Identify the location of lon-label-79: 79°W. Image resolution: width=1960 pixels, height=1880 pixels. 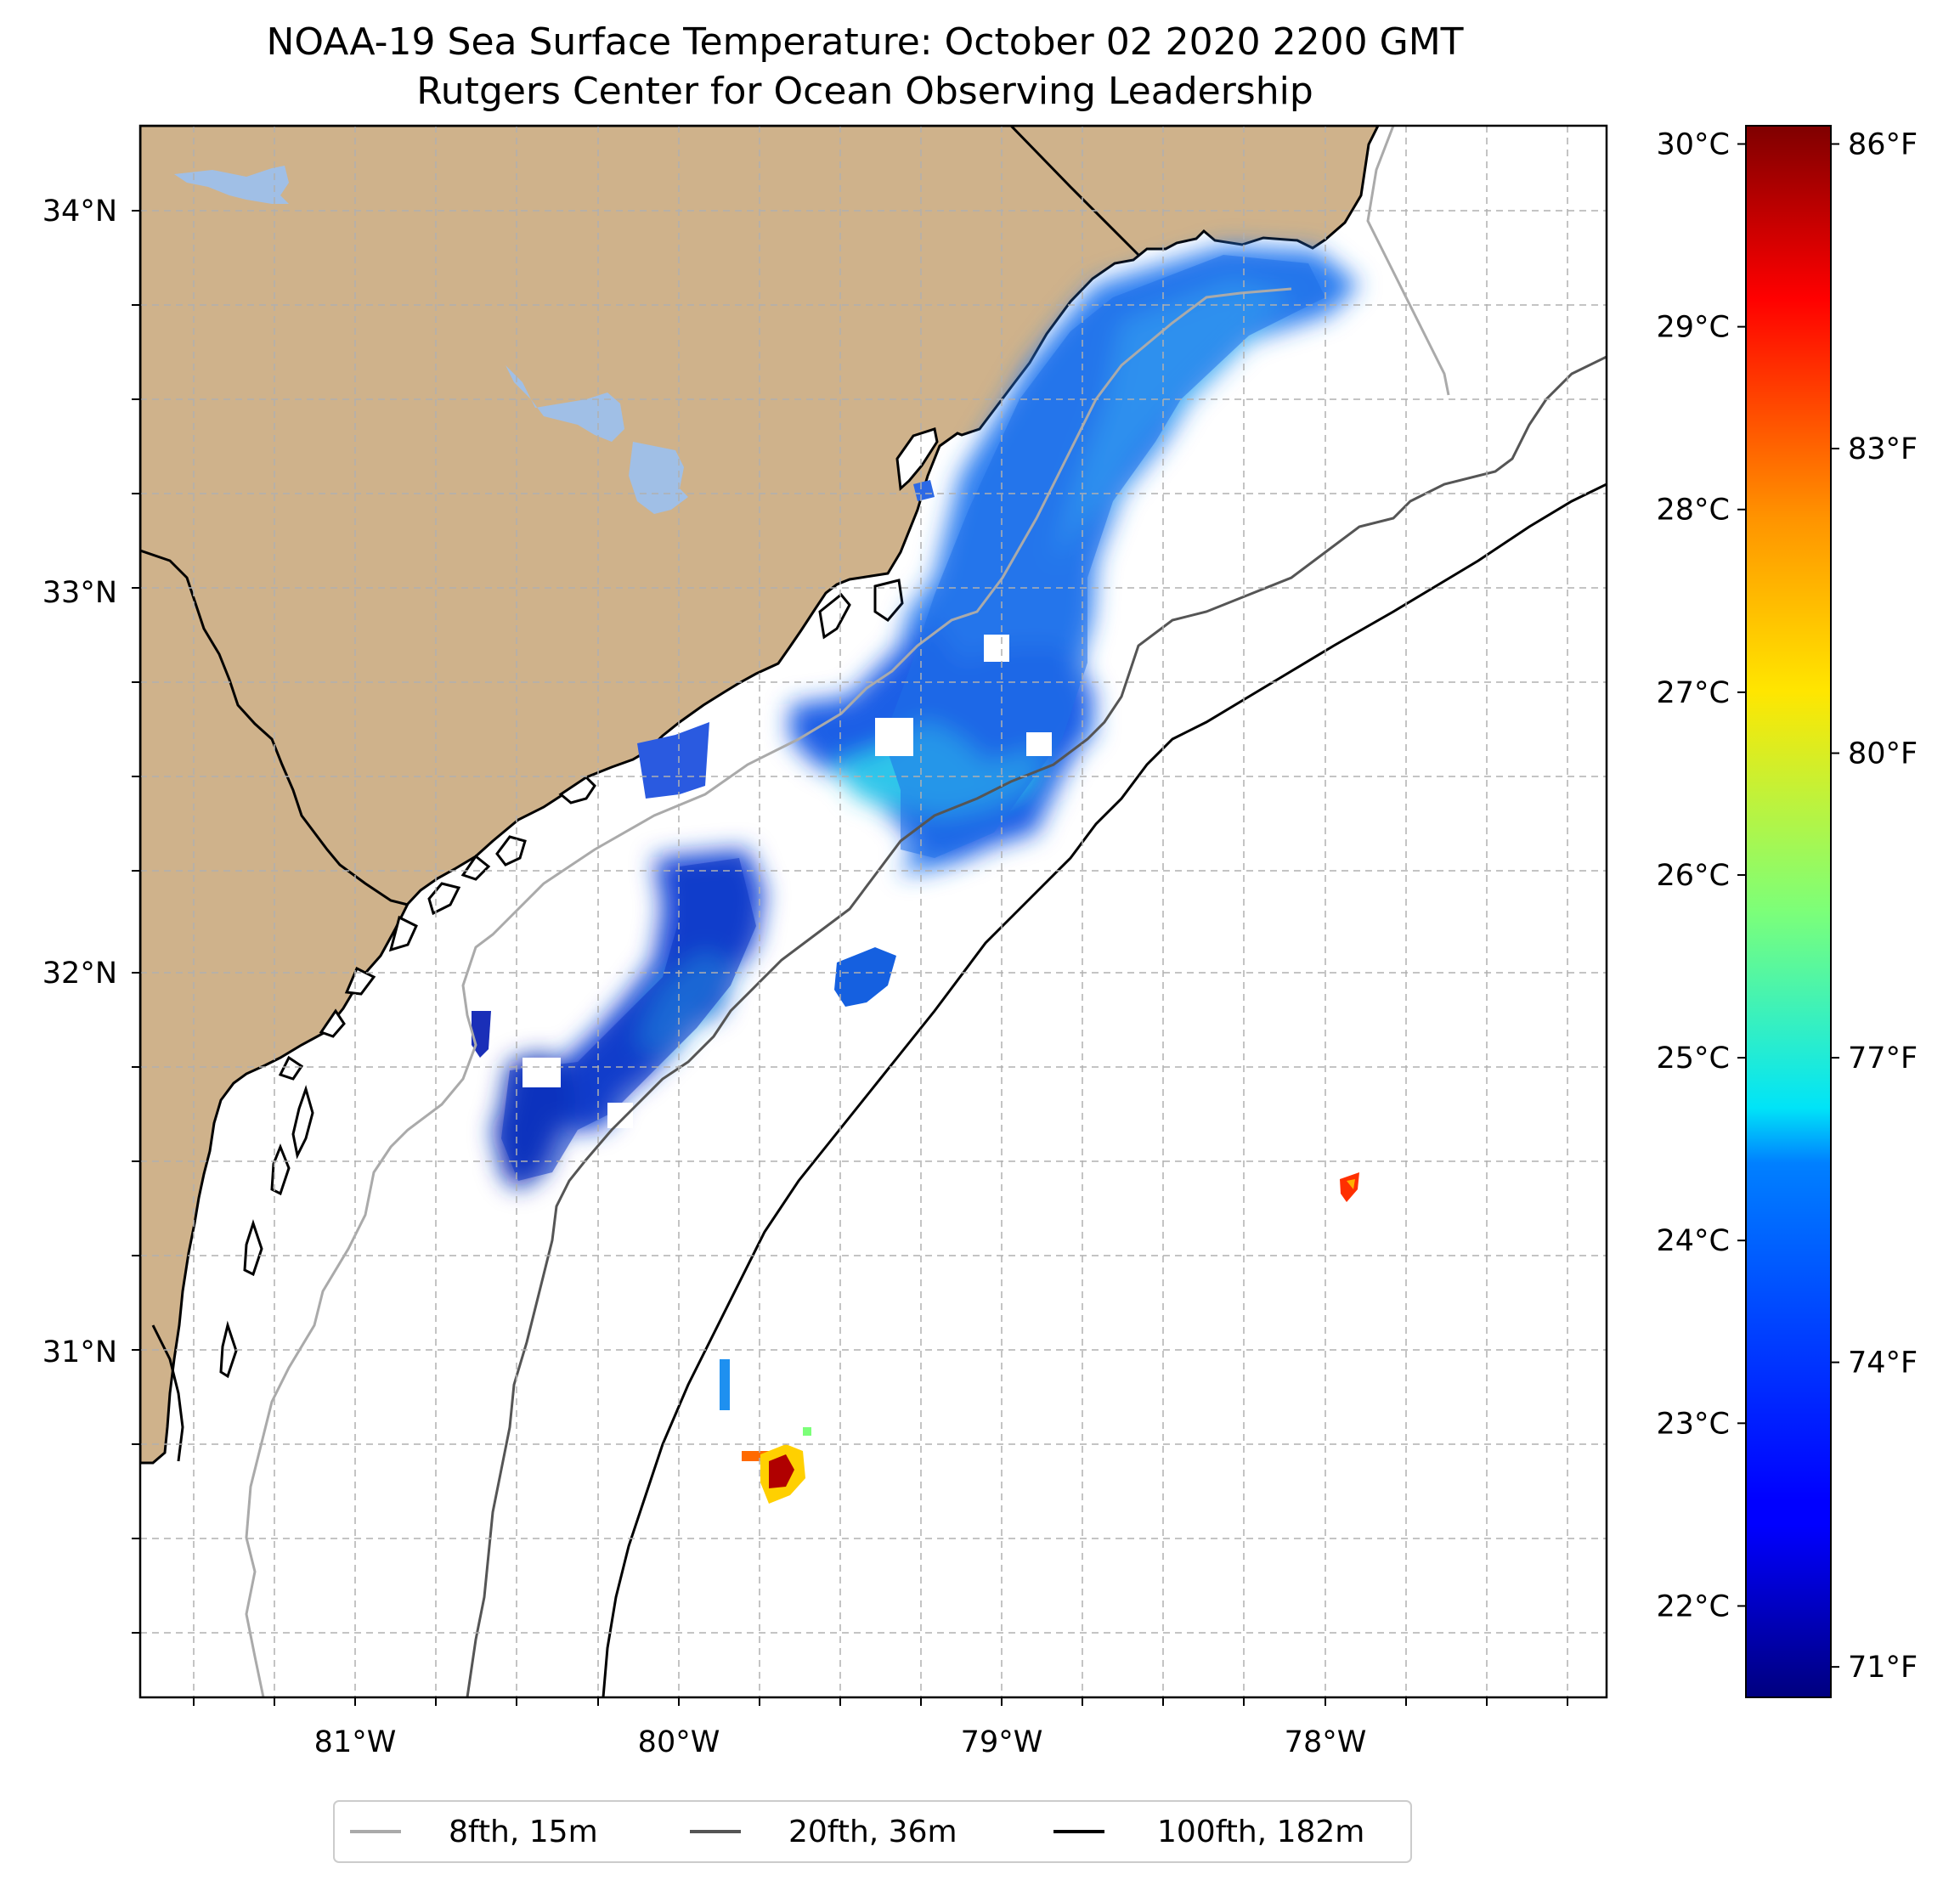
(1002, 1742).